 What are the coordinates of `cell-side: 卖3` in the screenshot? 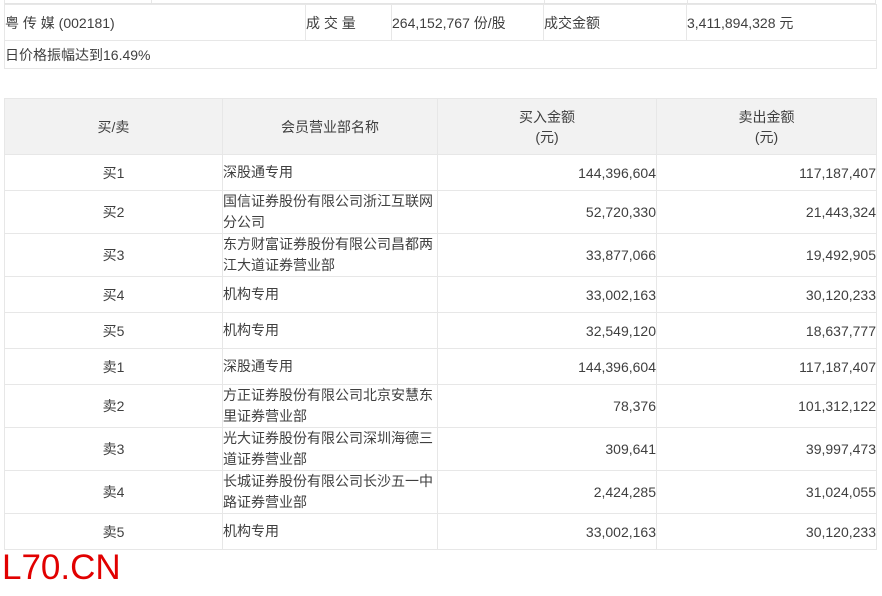 It's located at (113, 449).